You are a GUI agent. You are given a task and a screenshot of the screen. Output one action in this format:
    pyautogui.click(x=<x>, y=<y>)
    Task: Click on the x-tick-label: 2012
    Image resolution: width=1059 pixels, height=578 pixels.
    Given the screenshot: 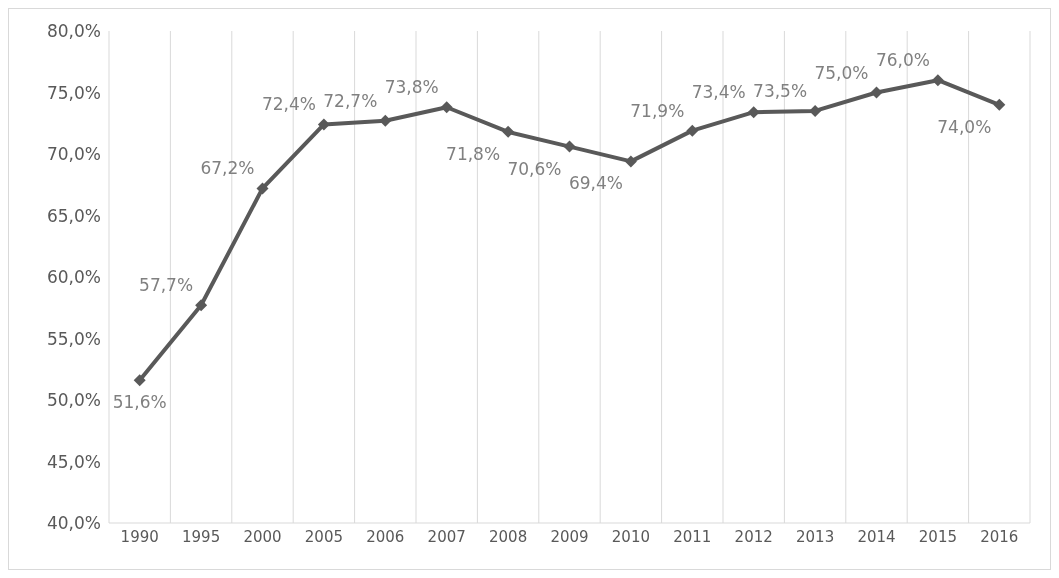 What is the action you would take?
    pyautogui.click(x=753, y=536)
    